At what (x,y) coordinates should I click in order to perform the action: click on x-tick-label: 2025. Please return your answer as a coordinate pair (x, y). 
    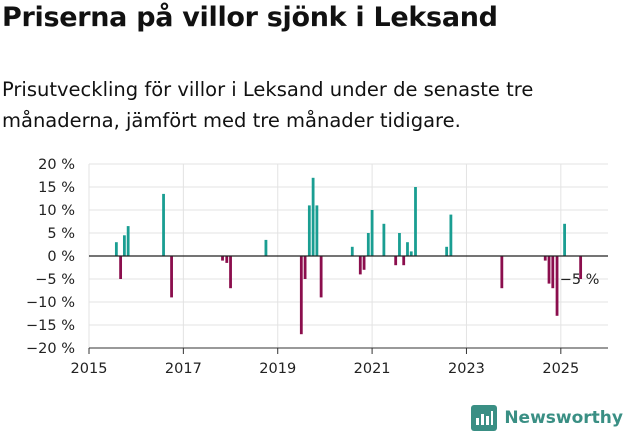
    Looking at the image, I should click on (560, 369).